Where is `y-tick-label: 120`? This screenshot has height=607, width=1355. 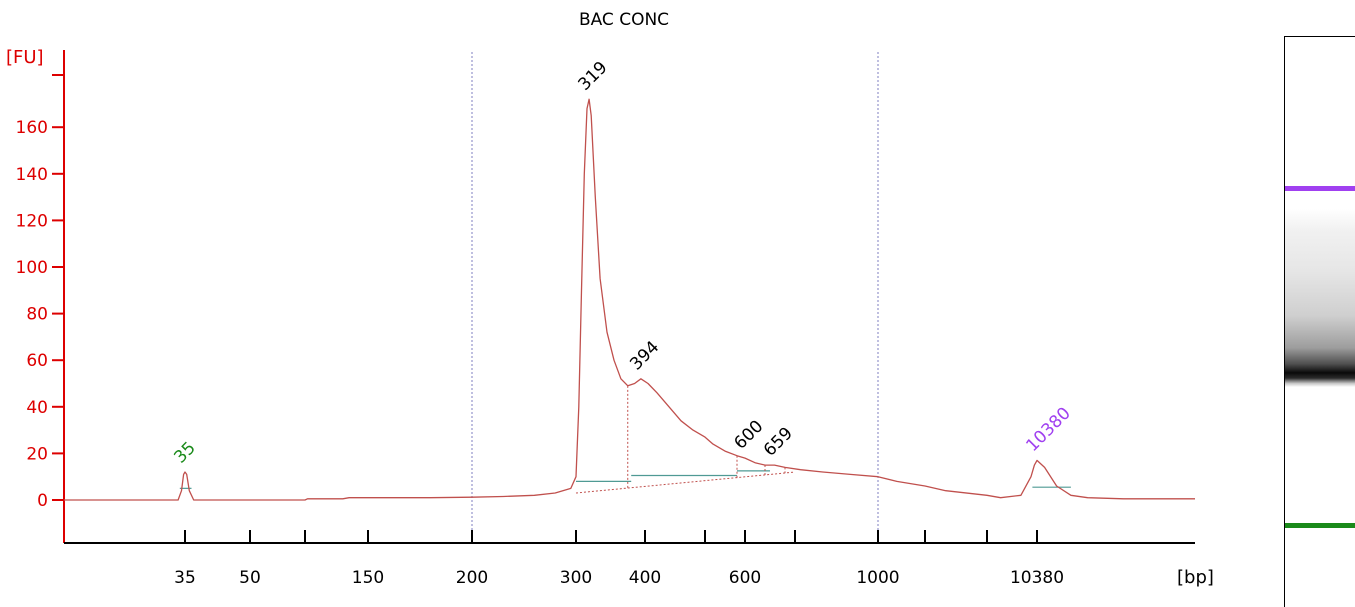 y-tick-label: 120 is located at coordinates (32, 221).